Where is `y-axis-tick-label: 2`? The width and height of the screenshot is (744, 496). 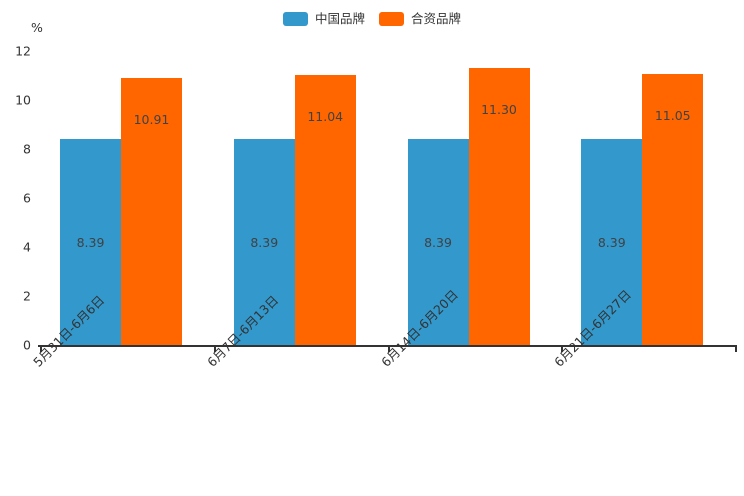 y-axis-tick-label: 2 is located at coordinates (27, 296).